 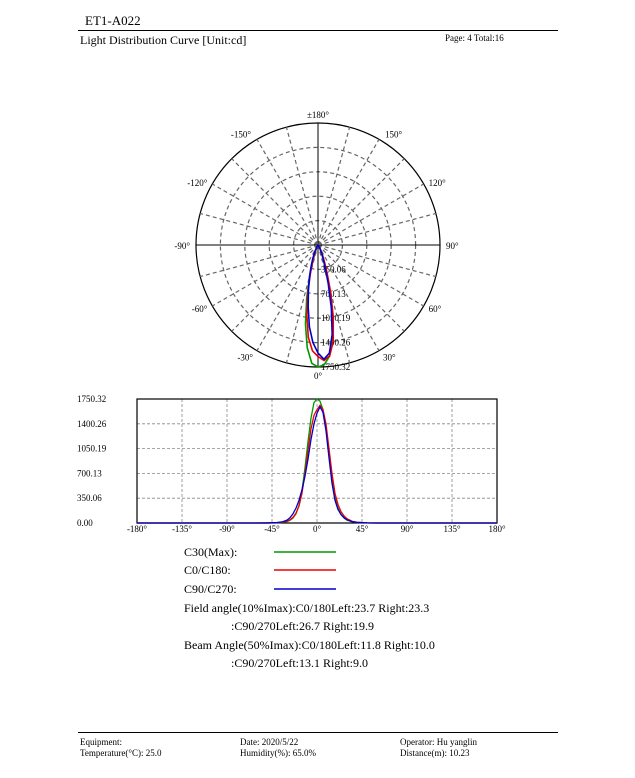 I want to click on line-x-tick-label: 0°, so click(x=317, y=529).